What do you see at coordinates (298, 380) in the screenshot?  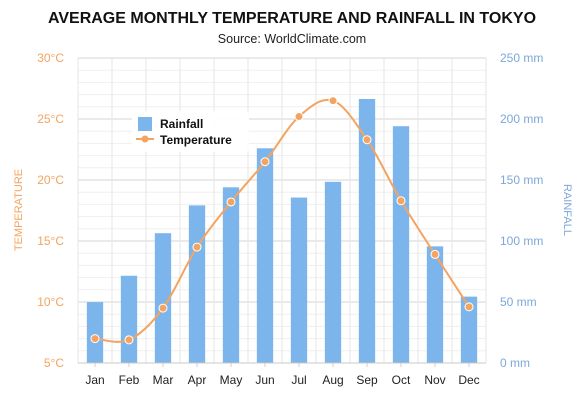 I see `x-axis-tick-label: Jul` at bounding box center [298, 380].